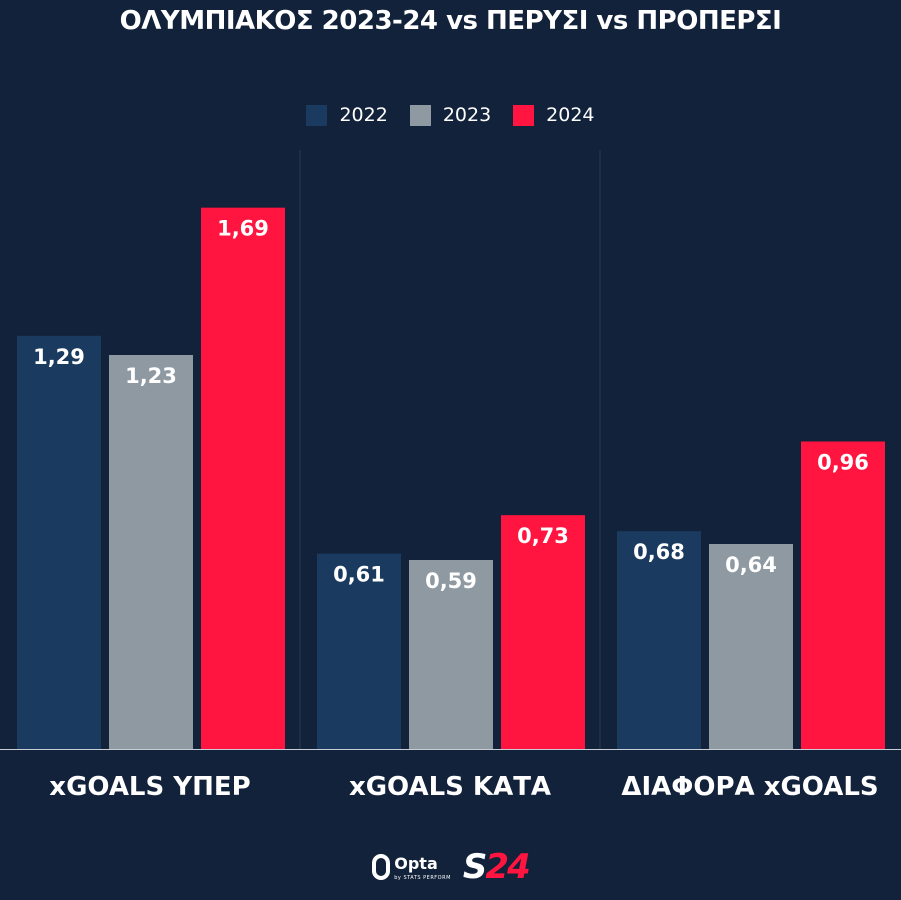 This screenshot has width=901, height=900. I want to click on category-label-0: xGOALS ΥΠΕΡ, so click(149, 787).